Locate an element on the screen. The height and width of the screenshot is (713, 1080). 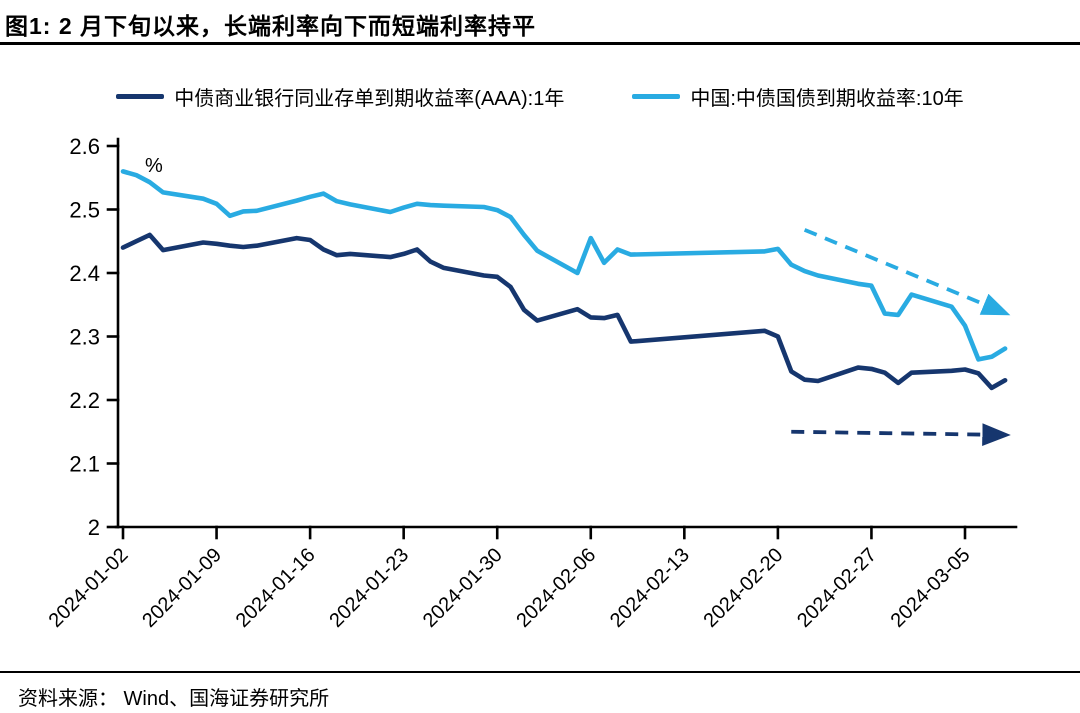
y-tick-label: 2.3 is located at coordinates (84, 337).